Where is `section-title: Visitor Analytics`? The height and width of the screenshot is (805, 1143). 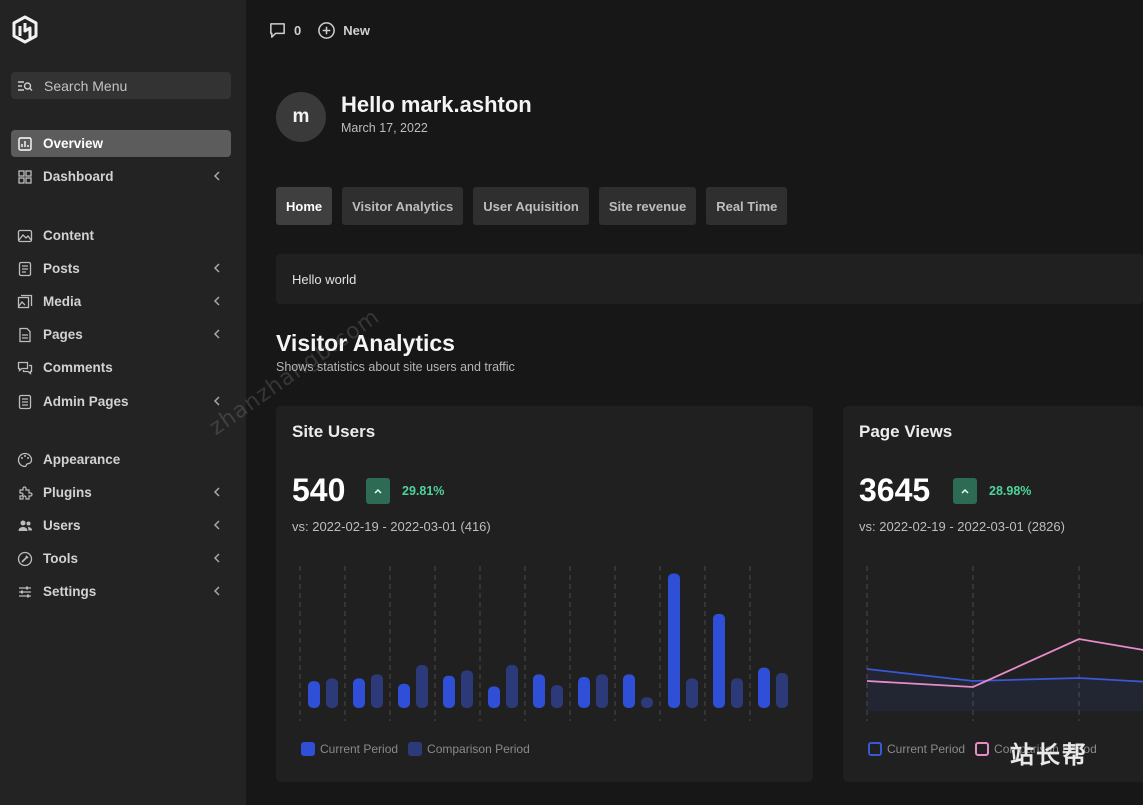
section-title: Visitor Analytics is located at coordinates (365, 343).